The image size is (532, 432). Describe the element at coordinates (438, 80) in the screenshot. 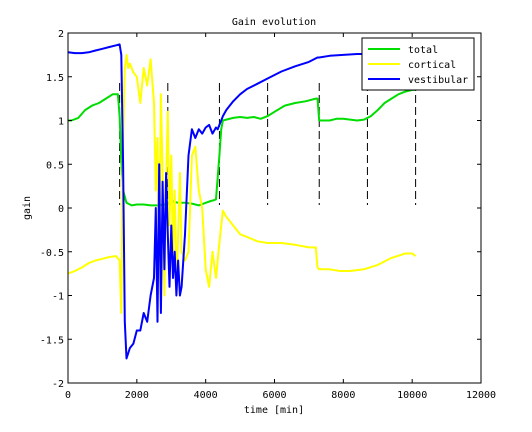

I see `legend-label-vestibular: vestibular` at that location.